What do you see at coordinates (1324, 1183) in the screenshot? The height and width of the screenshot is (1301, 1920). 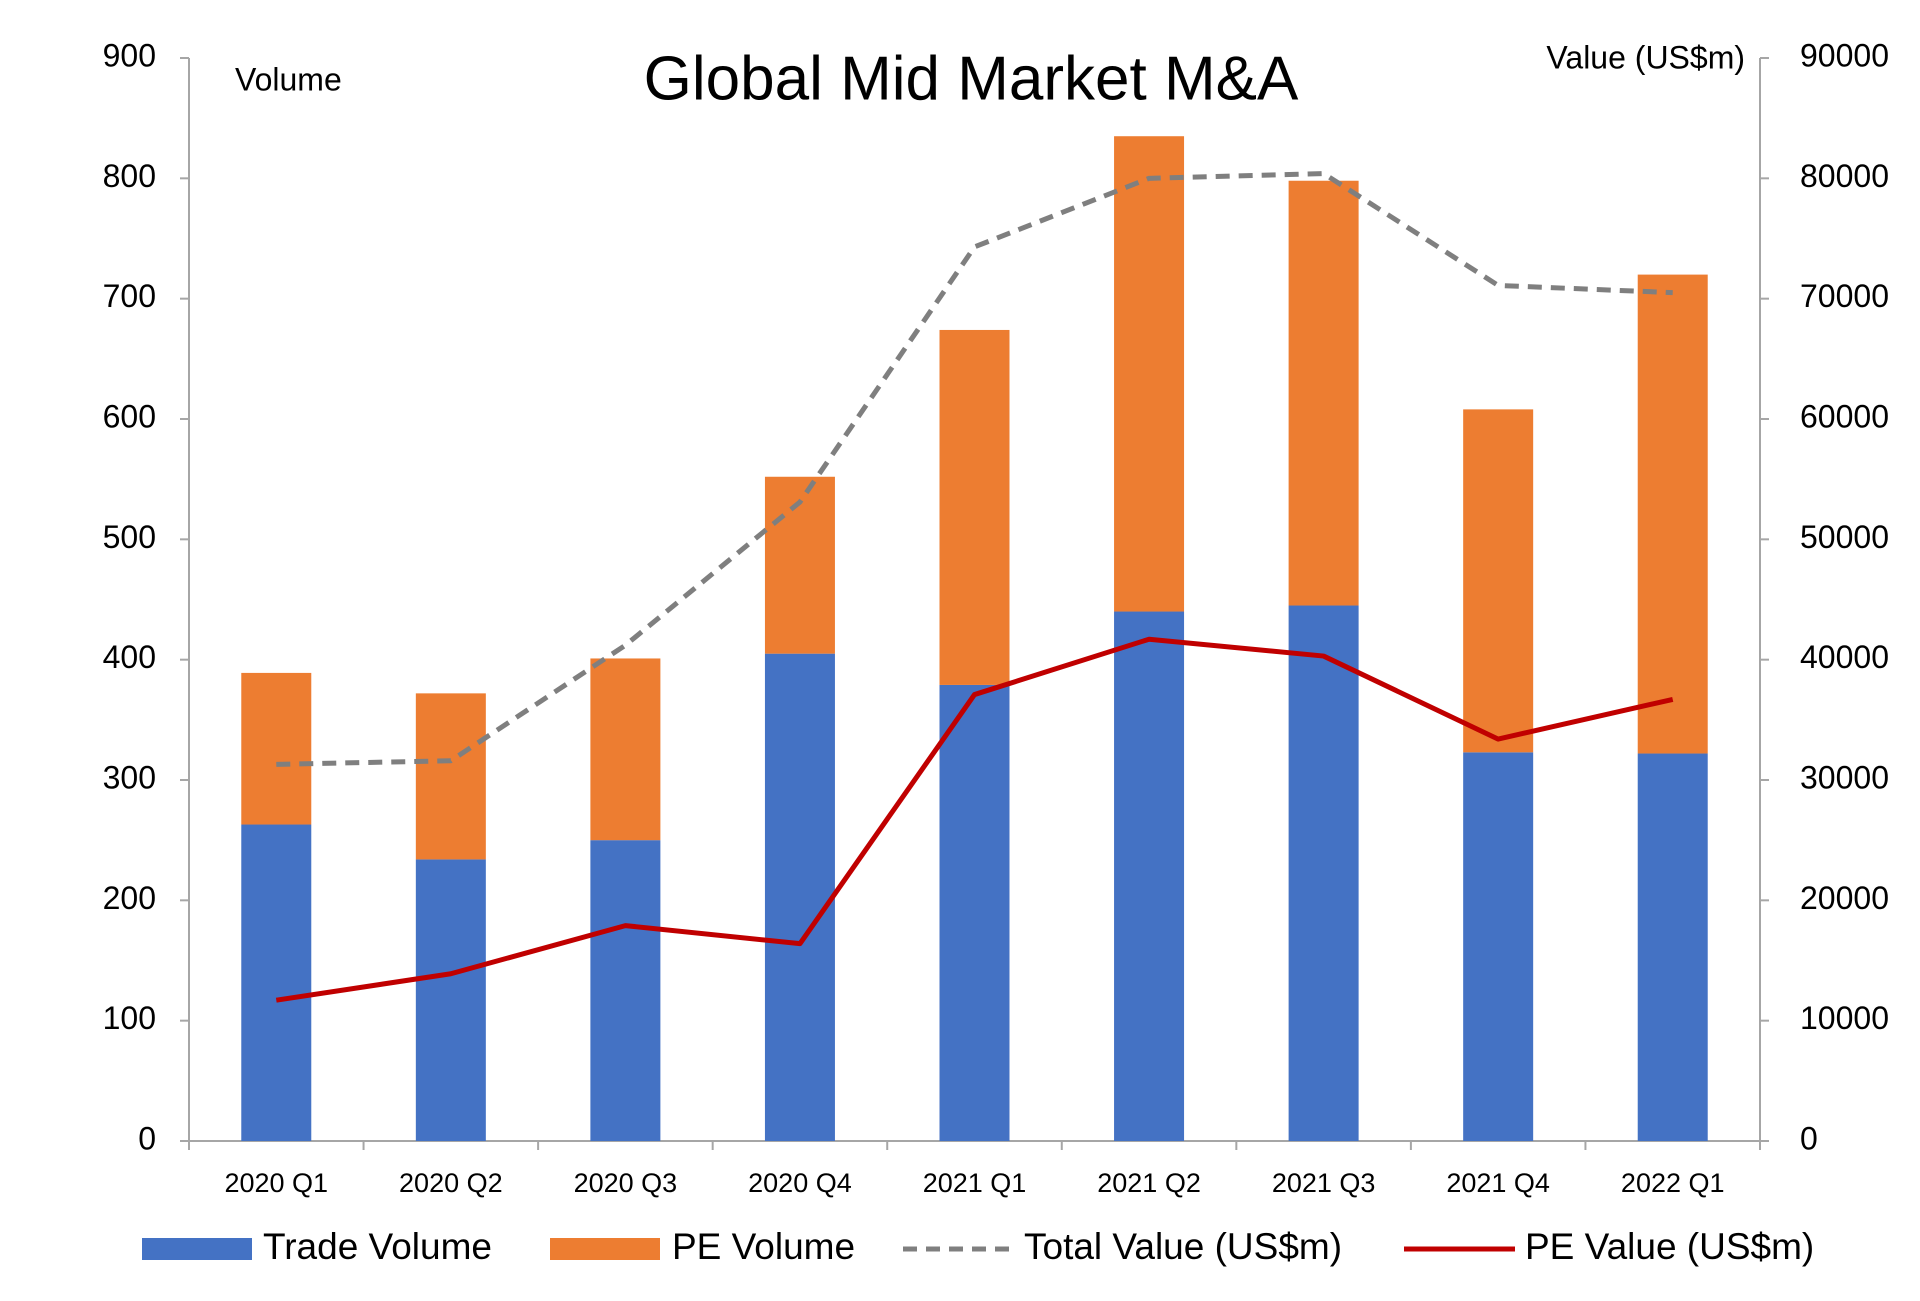 I see `x-tick-label: 2021 Q3` at bounding box center [1324, 1183].